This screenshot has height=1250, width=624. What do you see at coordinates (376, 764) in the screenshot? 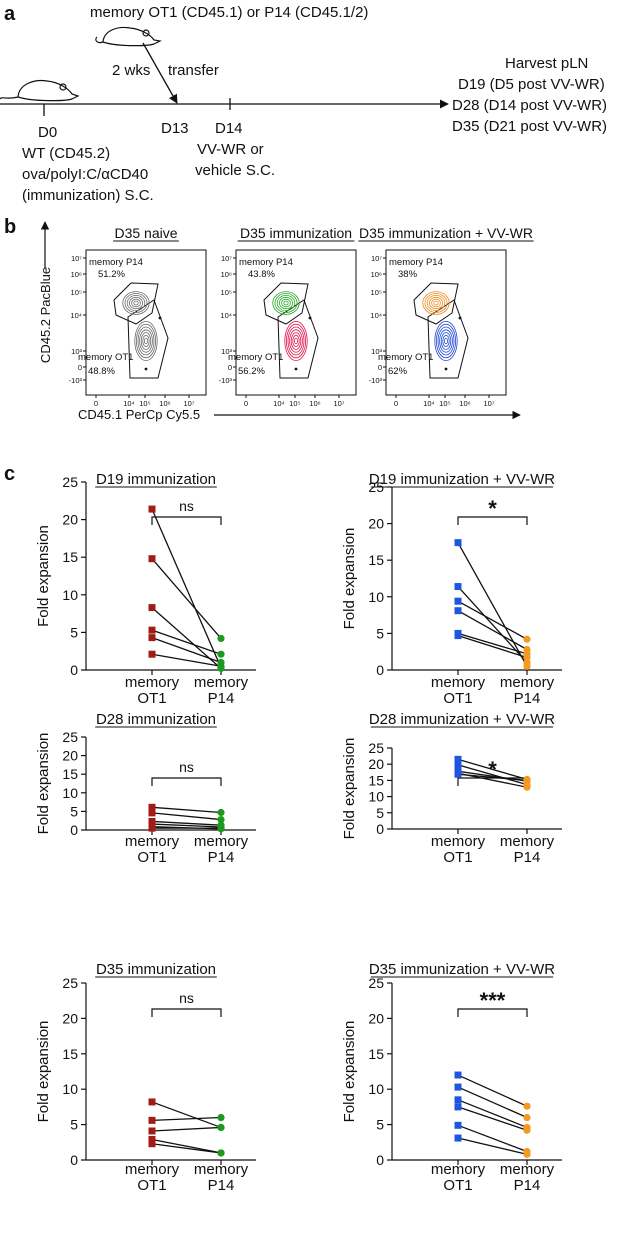
I see `chart-y-tick-label: 20` at bounding box center [376, 764].